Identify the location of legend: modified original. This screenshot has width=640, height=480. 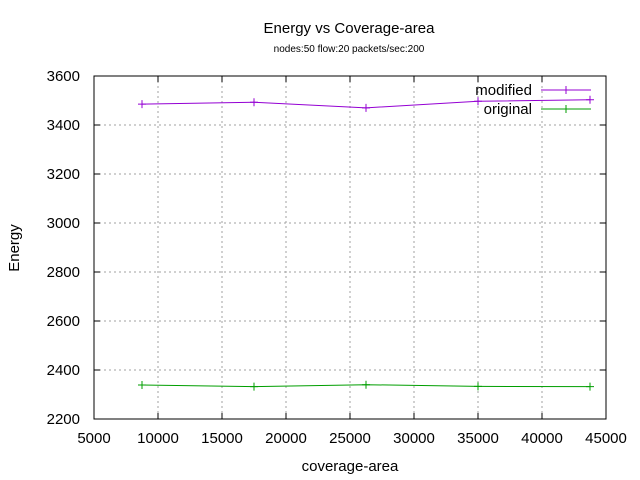
(533, 100).